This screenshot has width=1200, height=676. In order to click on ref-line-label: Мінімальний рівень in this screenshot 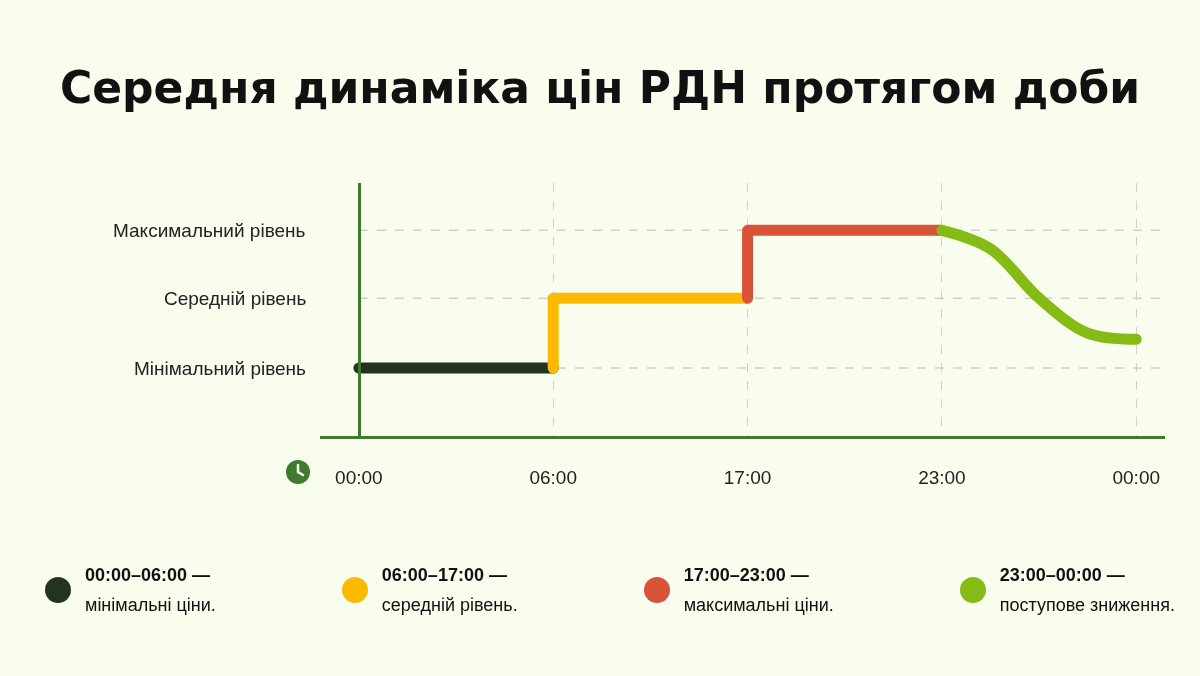, I will do `click(220, 368)`.